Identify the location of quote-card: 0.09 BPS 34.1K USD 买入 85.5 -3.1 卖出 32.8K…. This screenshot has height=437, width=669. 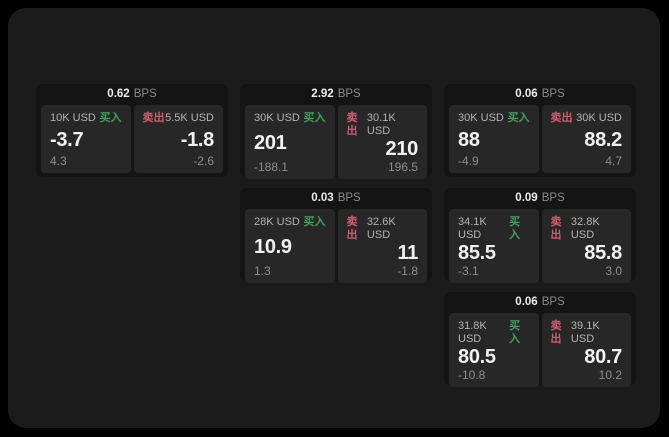
(540, 235).